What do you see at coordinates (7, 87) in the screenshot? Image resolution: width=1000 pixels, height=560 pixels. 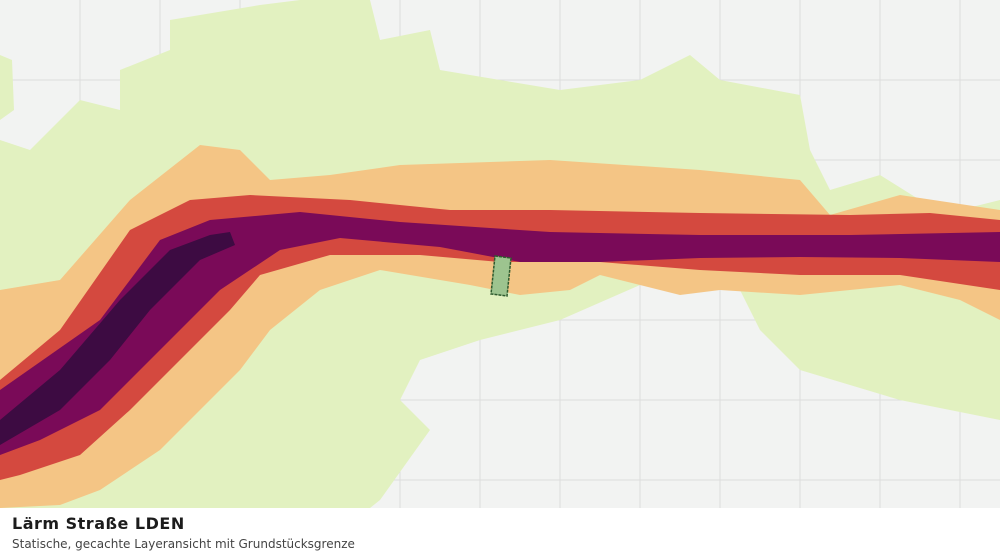 I see `noise-zone-low` at bounding box center [7, 87].